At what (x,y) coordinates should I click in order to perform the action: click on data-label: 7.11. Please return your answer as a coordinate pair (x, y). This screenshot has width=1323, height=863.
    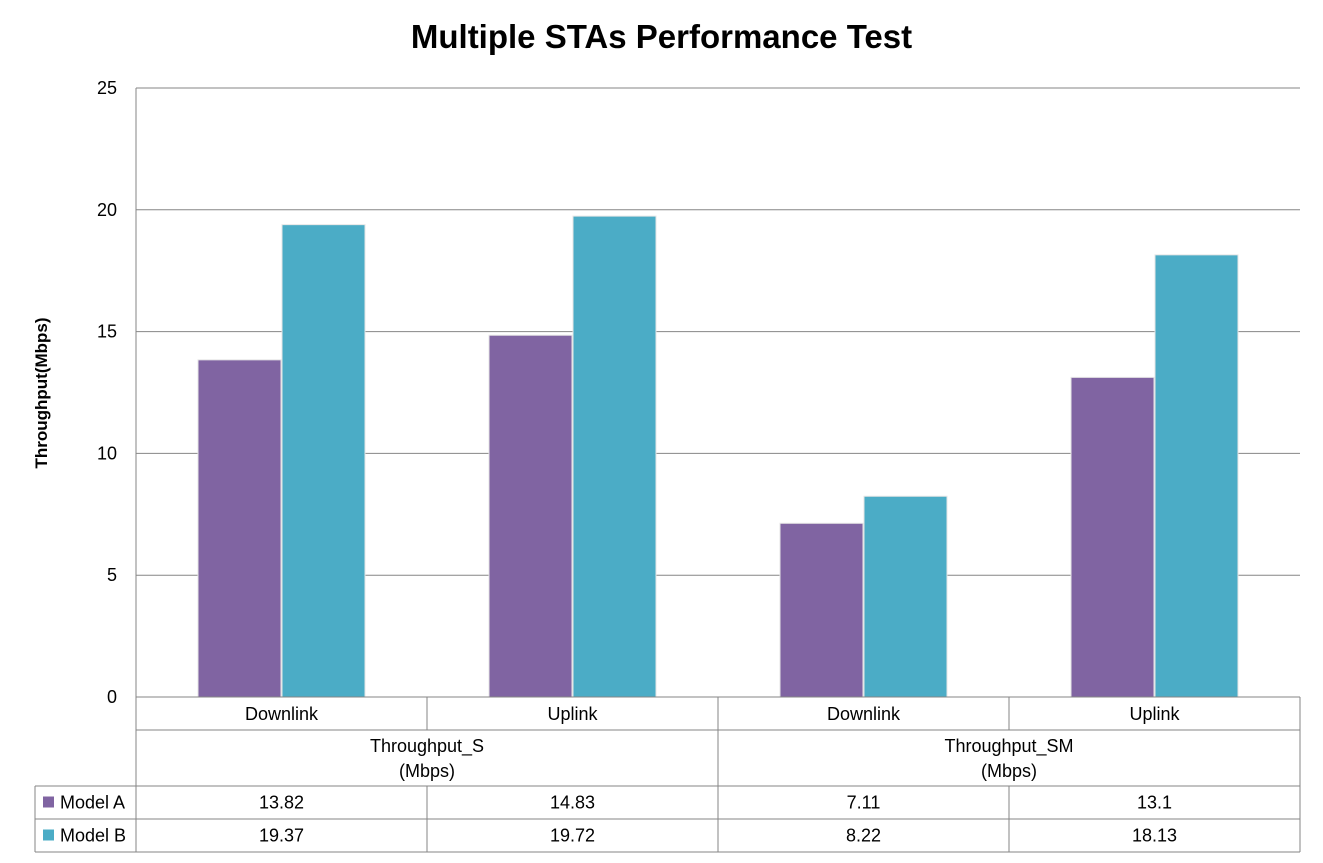
    Looking at the image, I should click on (864, 803).